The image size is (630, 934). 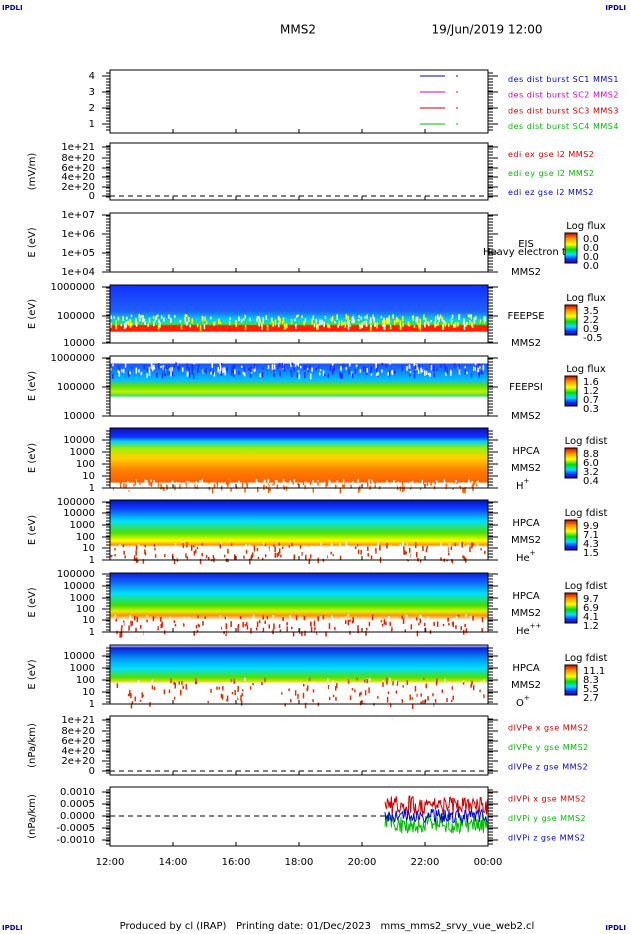 What do you see at coordinates (591, 248) in the screenshot?
I see `colorbar-tick-label: 0.0` at bounding box center [591, 248].